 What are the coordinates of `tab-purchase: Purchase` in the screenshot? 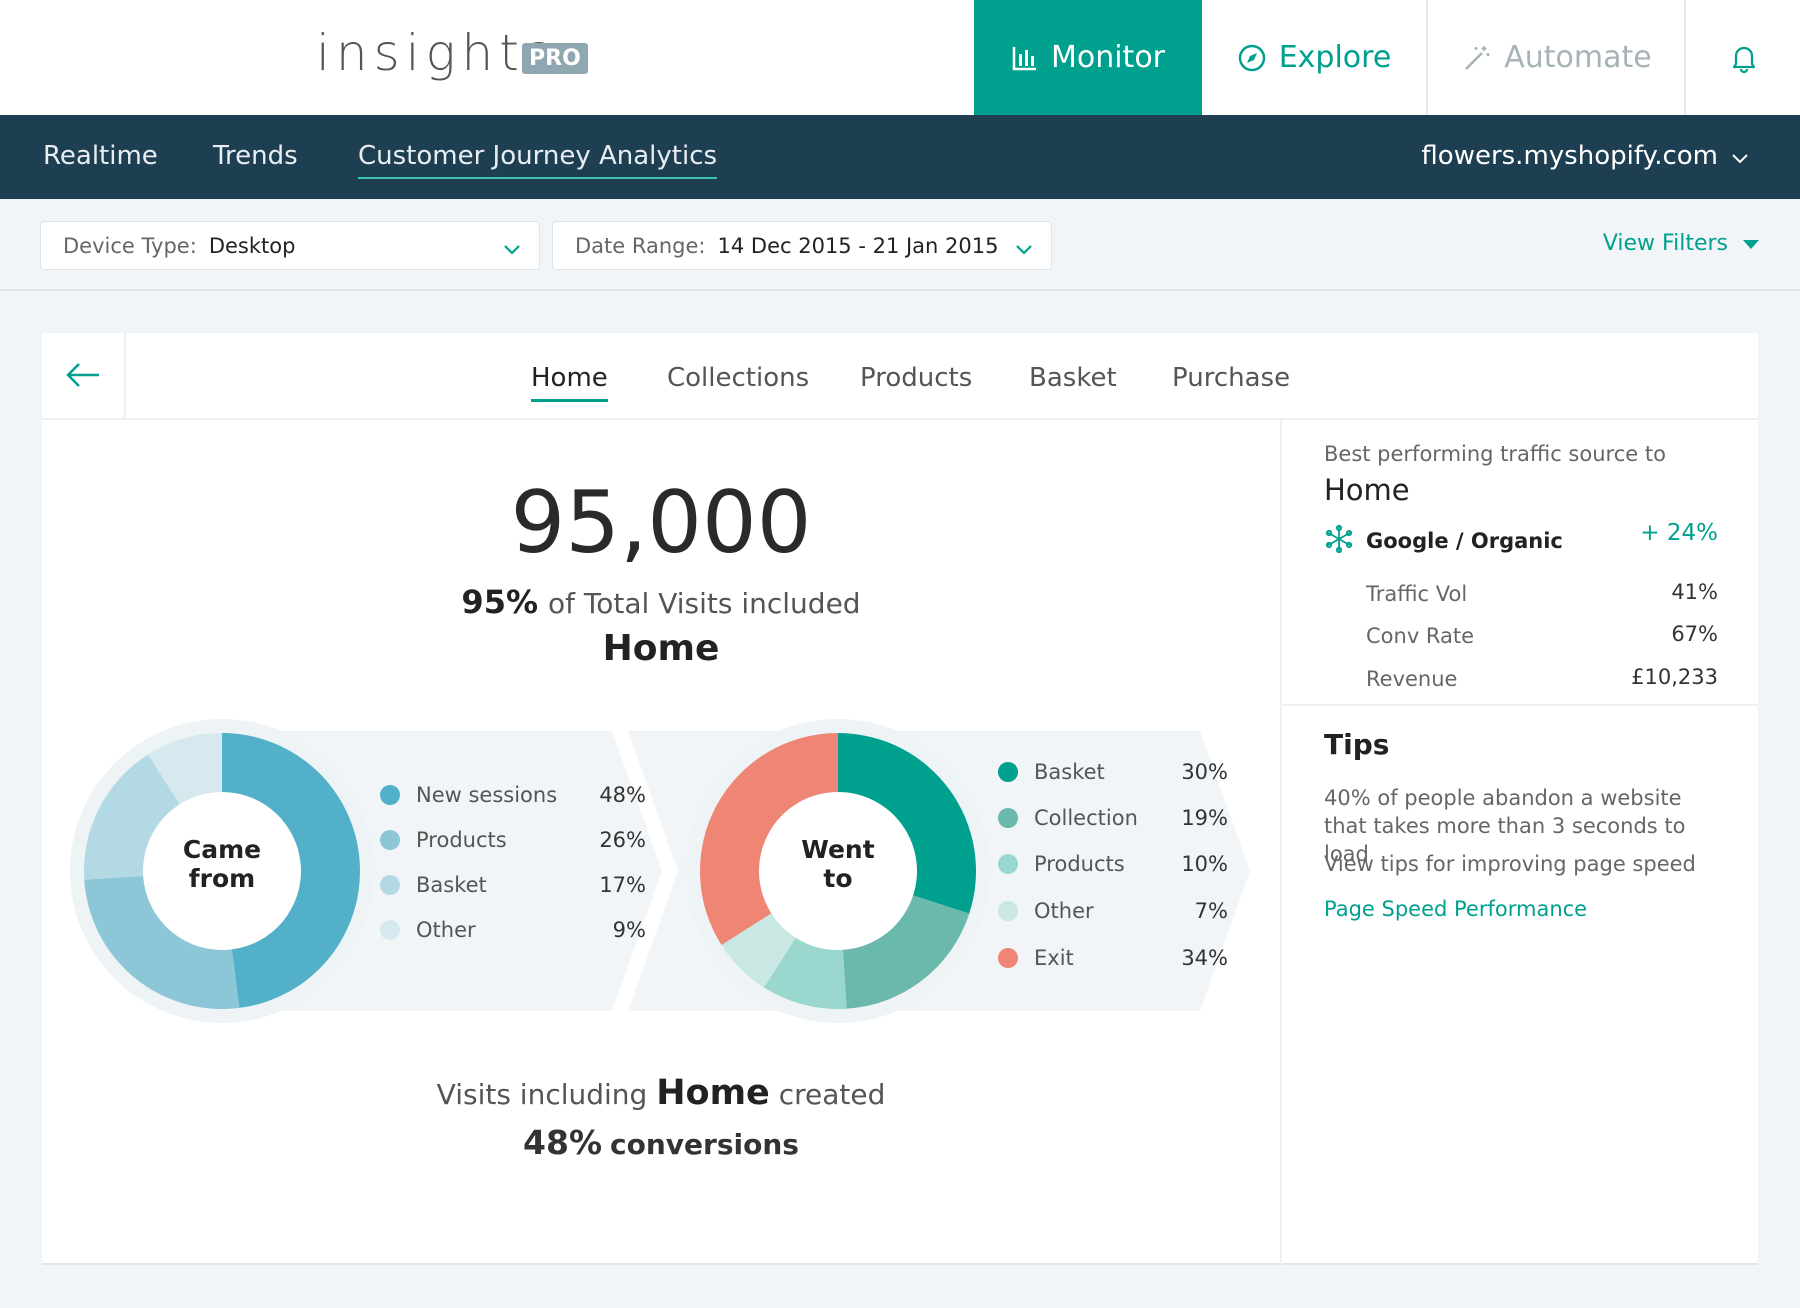 It's located at (1231, 378).